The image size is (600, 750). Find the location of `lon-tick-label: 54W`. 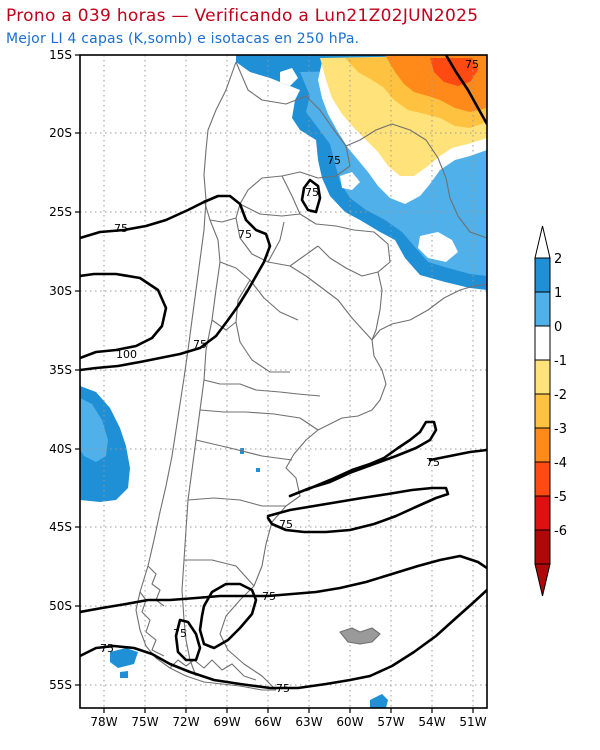

lon-tick-label: 54W is located at coordinates (431, 722).